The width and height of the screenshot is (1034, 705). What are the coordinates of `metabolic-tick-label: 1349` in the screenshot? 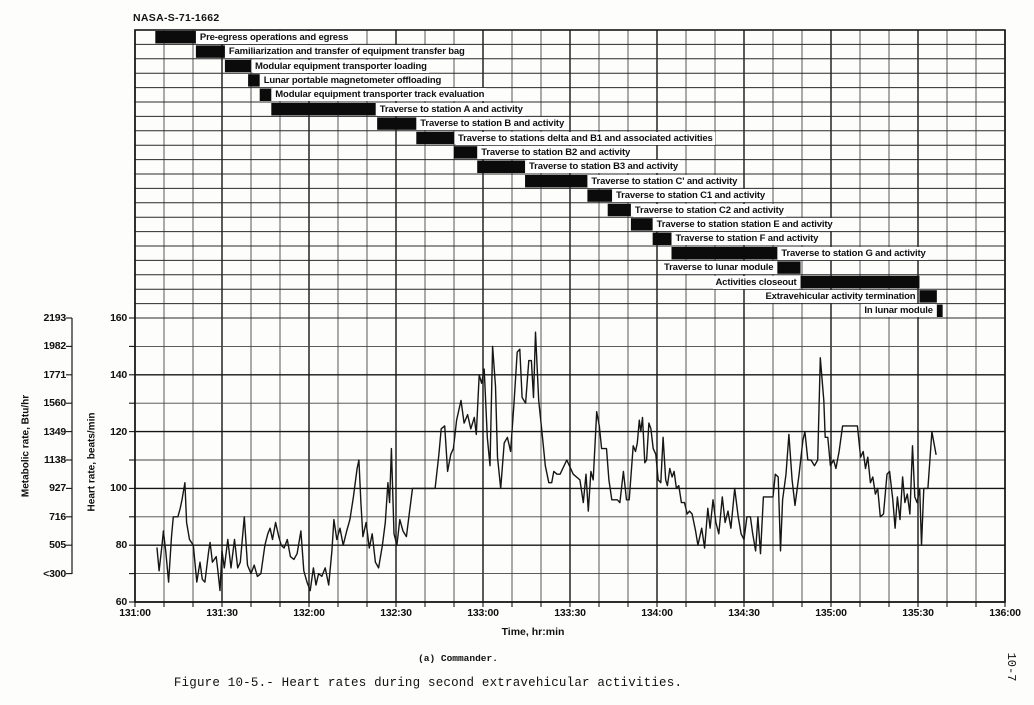 It's located at (54, 431).